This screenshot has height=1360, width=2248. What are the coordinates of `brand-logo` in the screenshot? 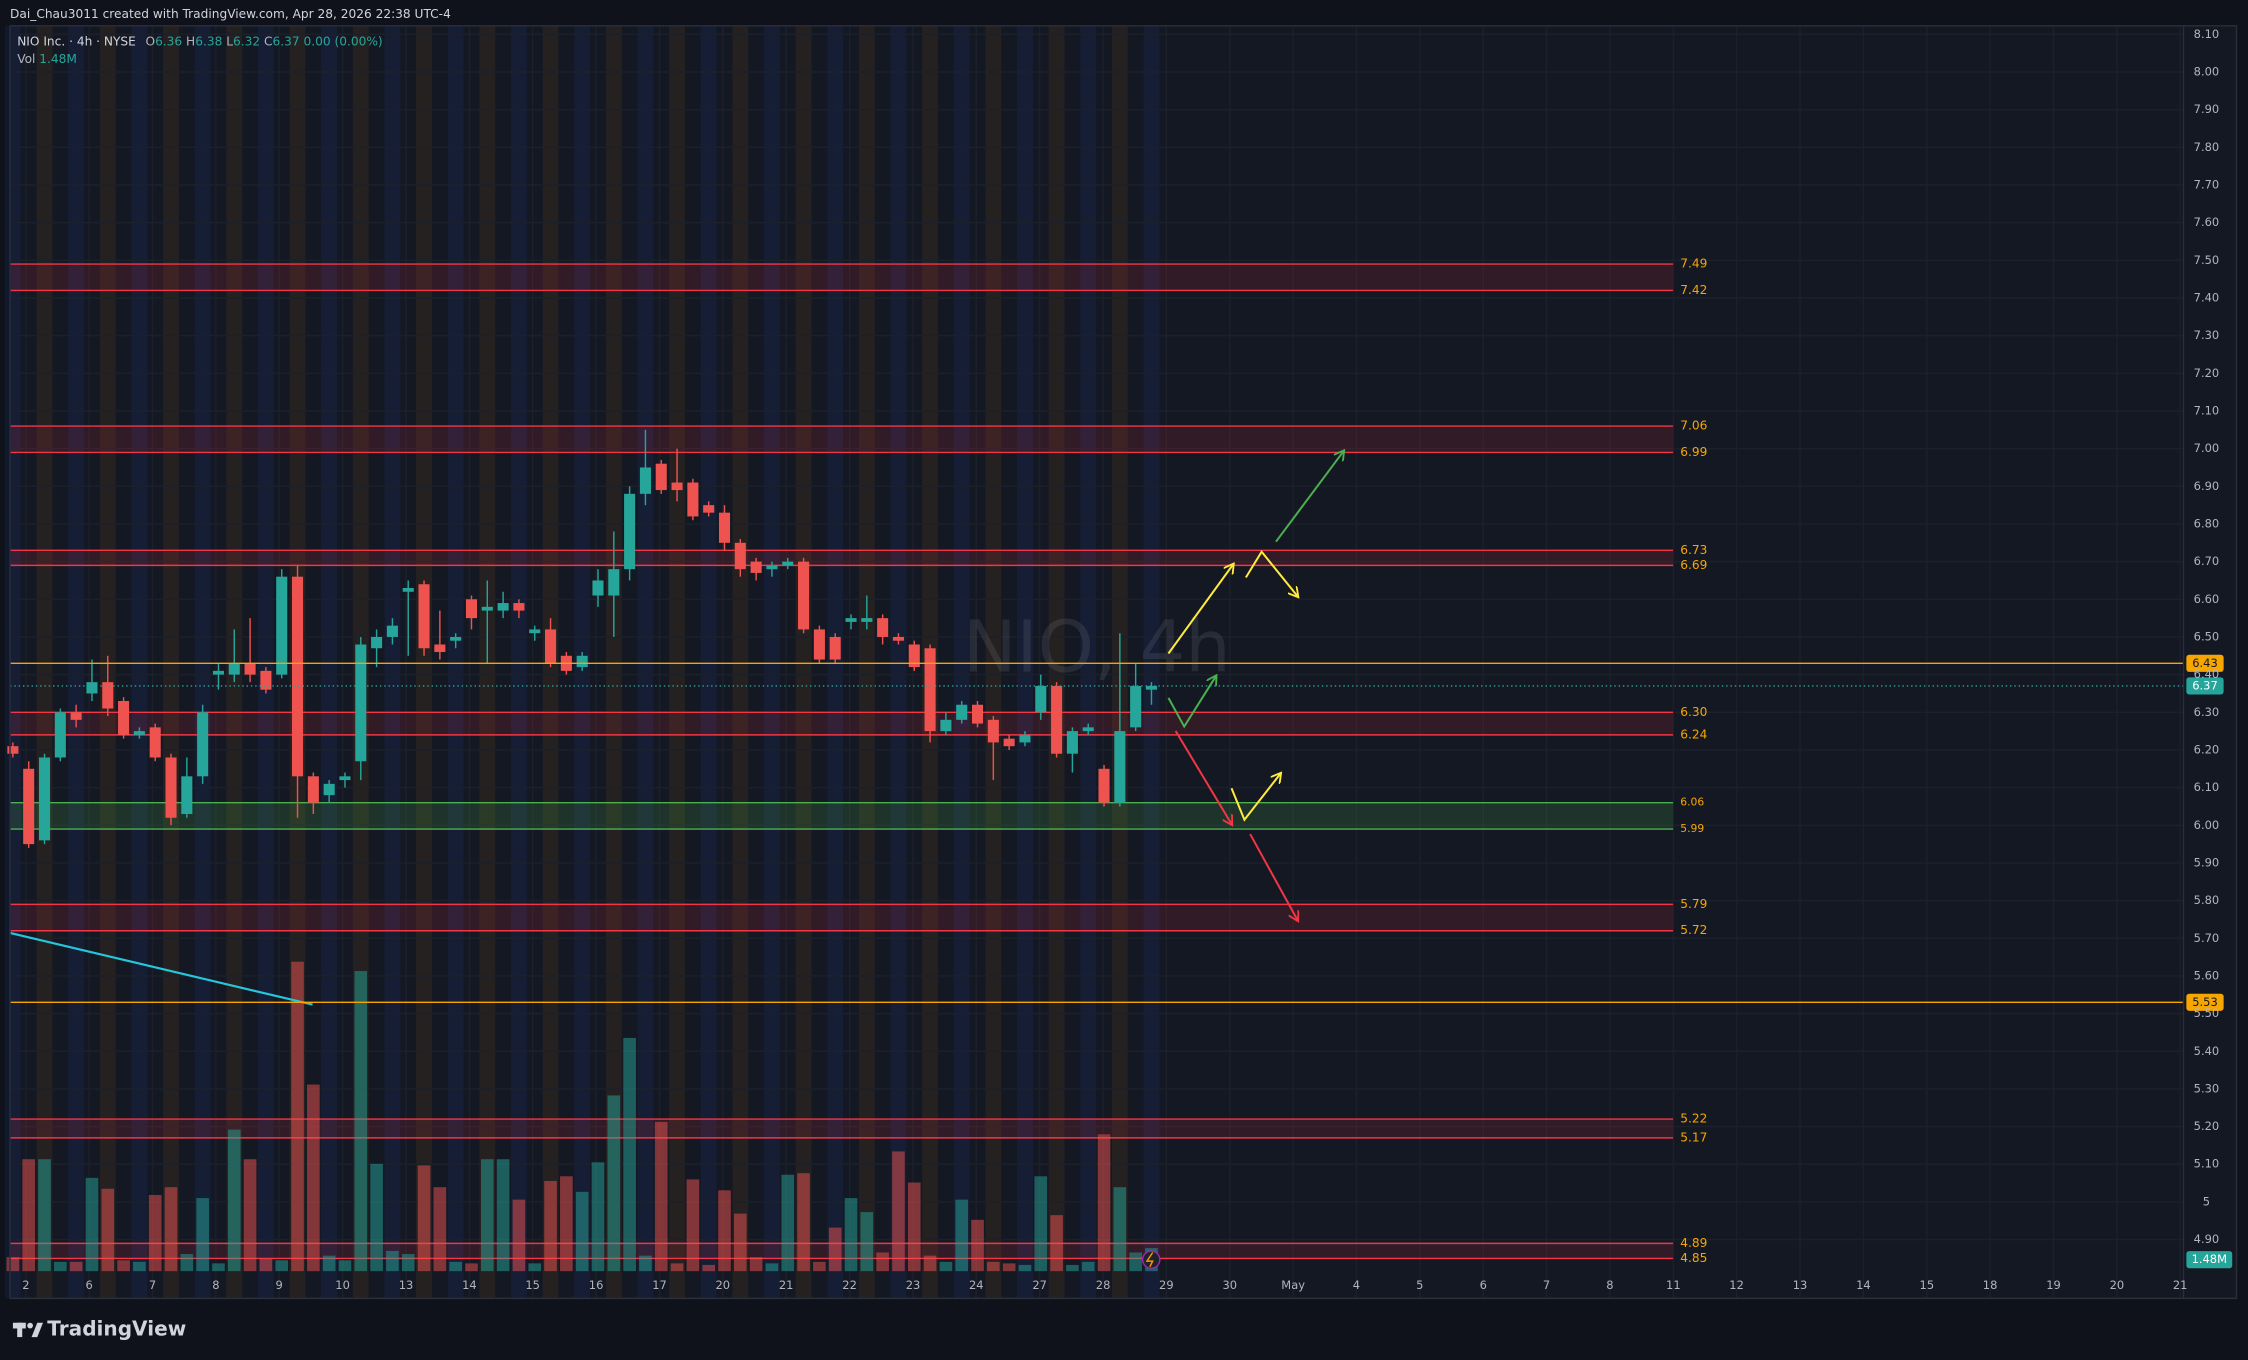 It's located at (28, 1330).